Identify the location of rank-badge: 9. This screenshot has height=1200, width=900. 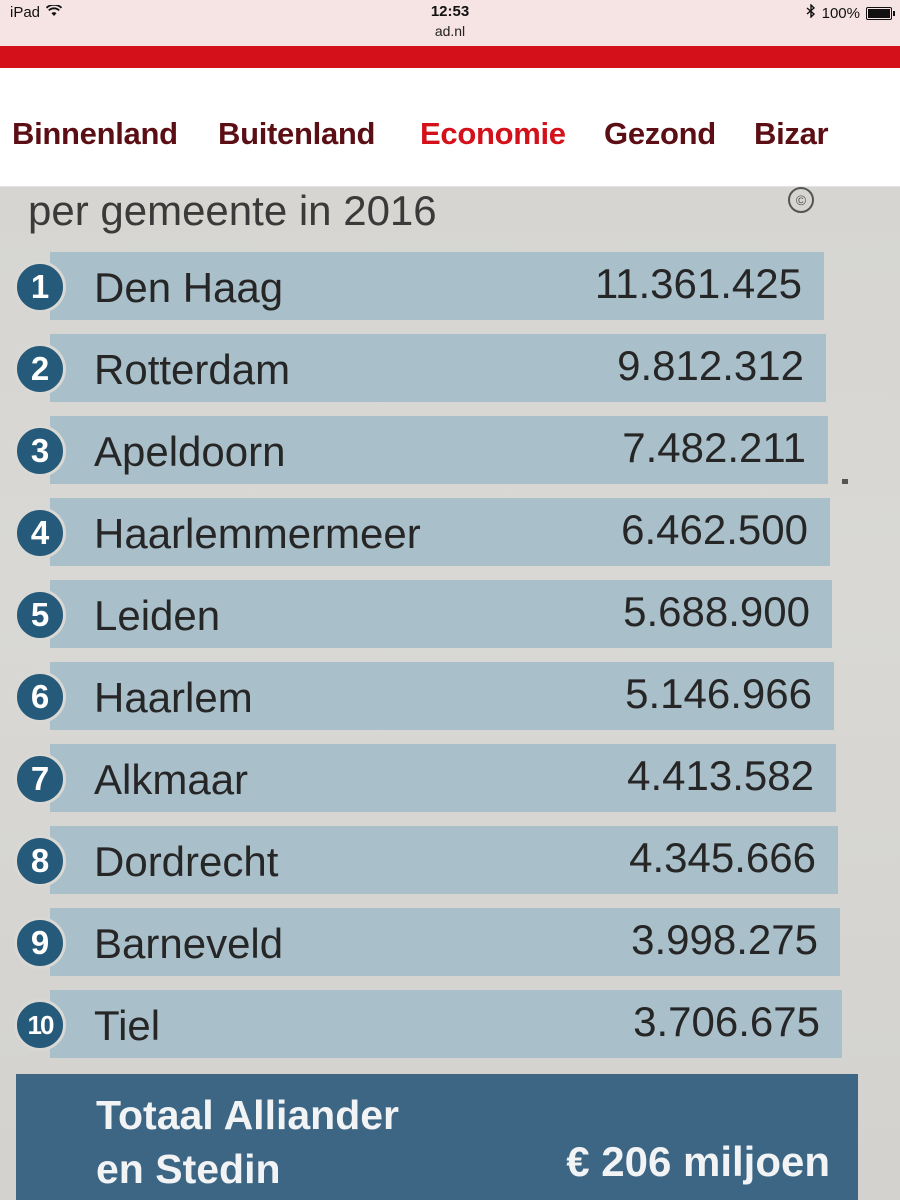
(40, 943).